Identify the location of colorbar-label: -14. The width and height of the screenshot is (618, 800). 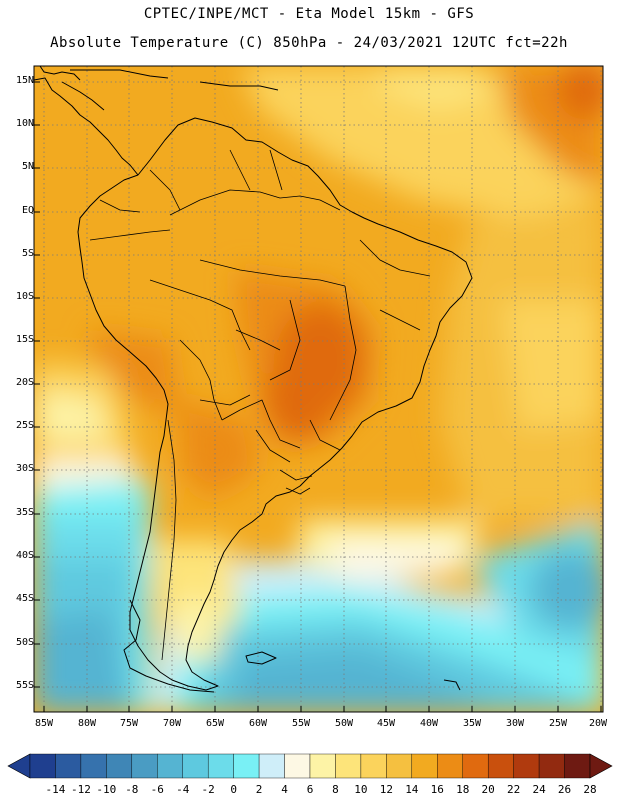
(55, 789).